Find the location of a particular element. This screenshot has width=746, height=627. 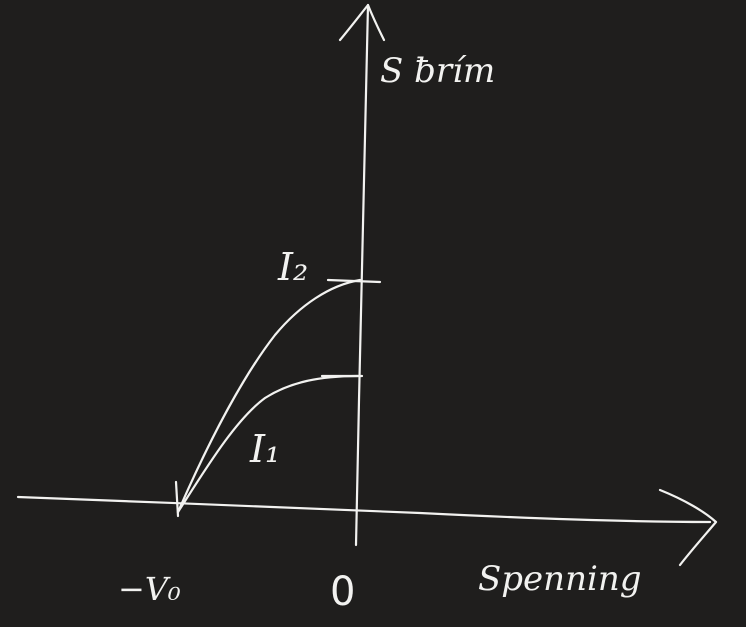

tick-label-origin: 0 is located at coordinates (342, 592).